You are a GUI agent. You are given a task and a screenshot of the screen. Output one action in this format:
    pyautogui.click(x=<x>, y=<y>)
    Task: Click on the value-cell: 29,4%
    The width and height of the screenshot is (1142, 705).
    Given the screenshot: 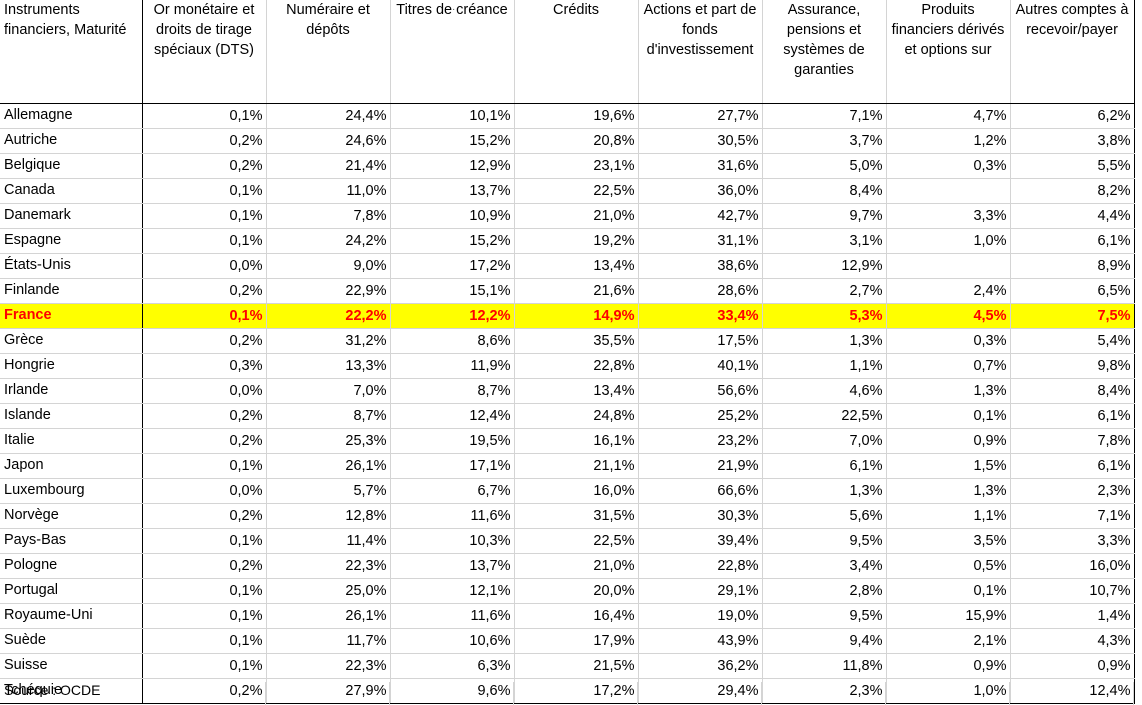 What is the action you would take?
    pyautogui.click(x=700, y=691)
    